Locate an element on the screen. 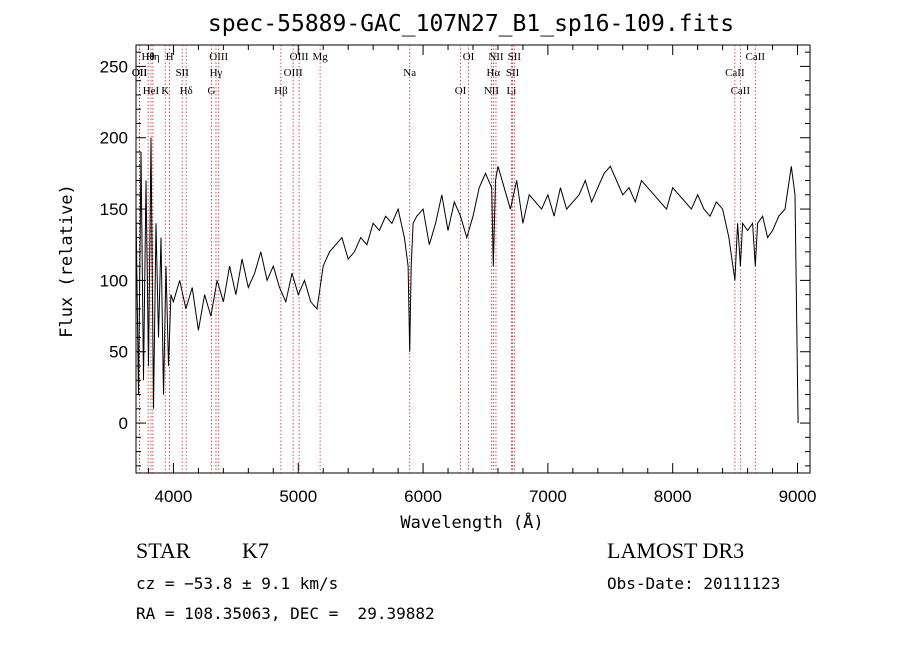 This screenshot has width=900, height=649. y-axis-label: Flux (relative) is located at coordinates (67, 261).